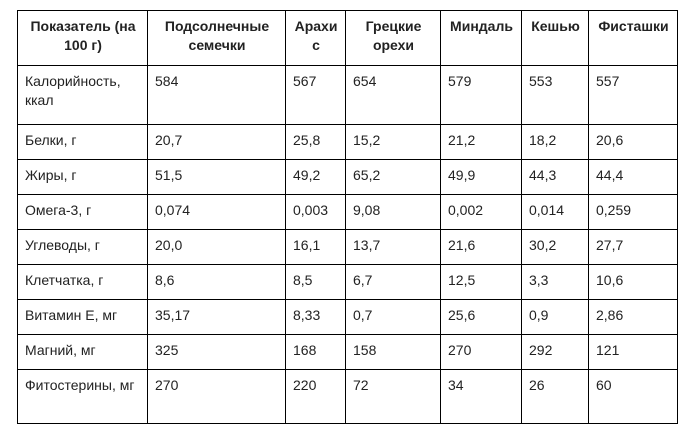  I want to click on value-cell: 0,002, so click(481, 212).